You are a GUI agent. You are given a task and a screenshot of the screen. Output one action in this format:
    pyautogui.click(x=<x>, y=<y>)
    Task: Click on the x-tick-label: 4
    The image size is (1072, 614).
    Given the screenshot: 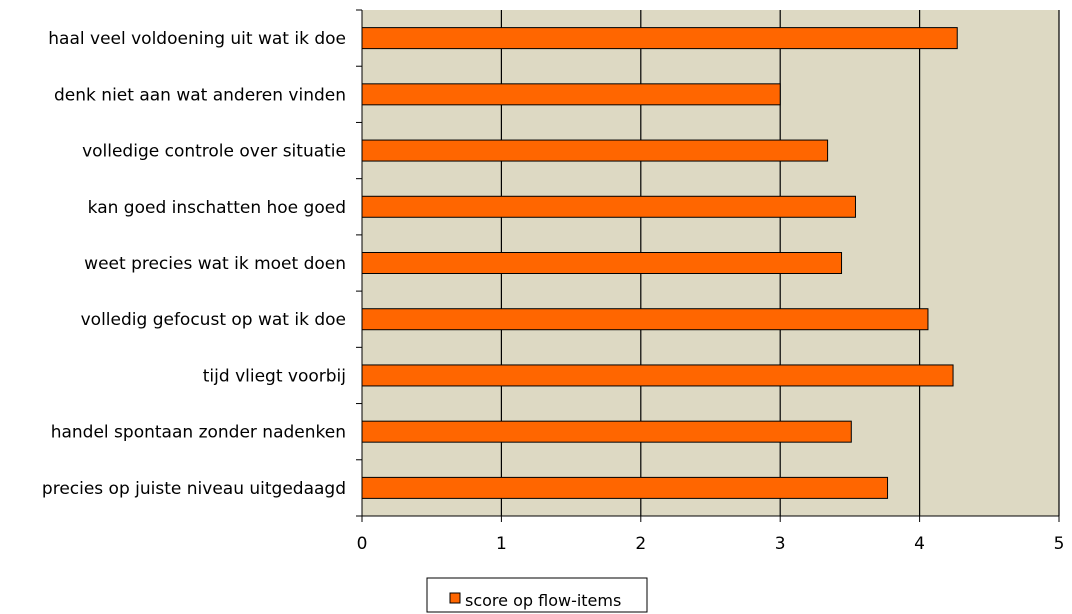 What is the action you would take?
    pyautogui.click(x=919, y=544)
    